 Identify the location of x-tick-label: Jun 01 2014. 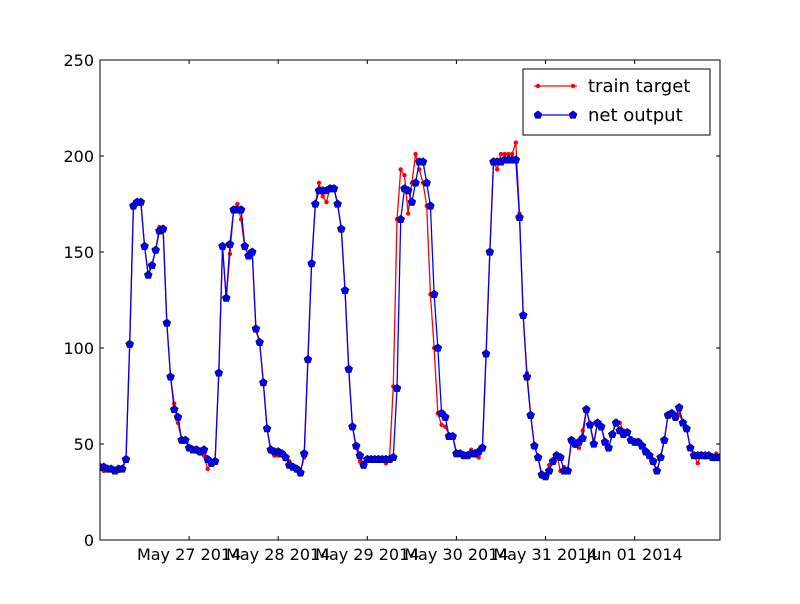
(633, 554).